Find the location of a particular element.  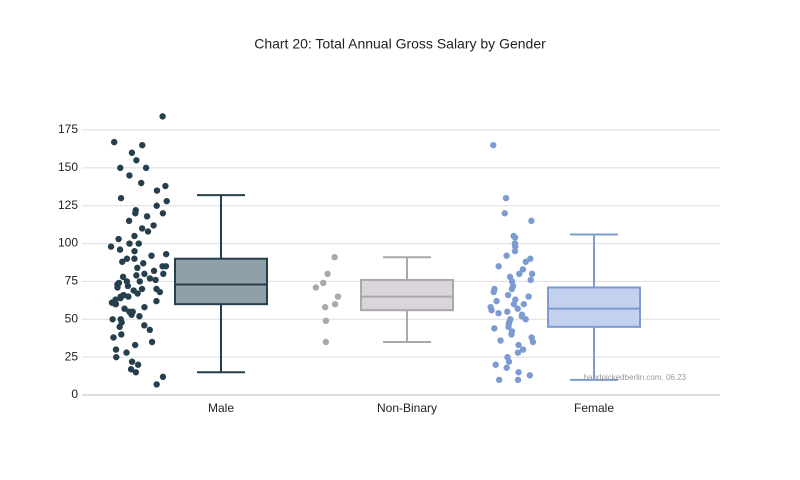

y-tick-label: 150 is located at coordinates (68, 167).